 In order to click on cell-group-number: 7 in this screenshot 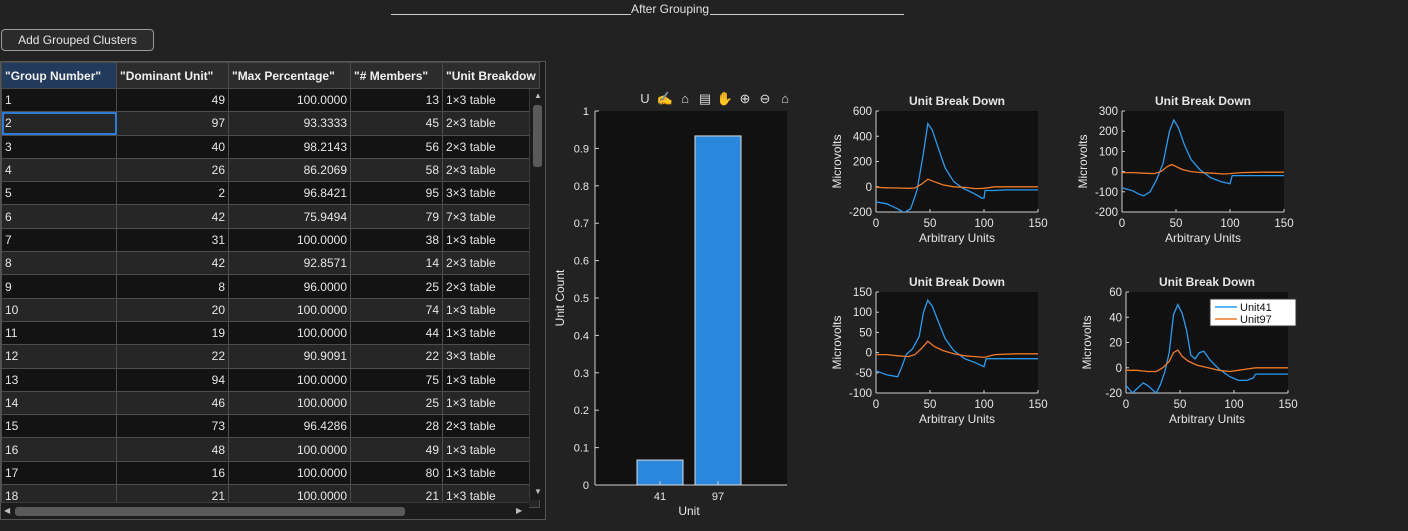, I will do `click(59, 240)`.